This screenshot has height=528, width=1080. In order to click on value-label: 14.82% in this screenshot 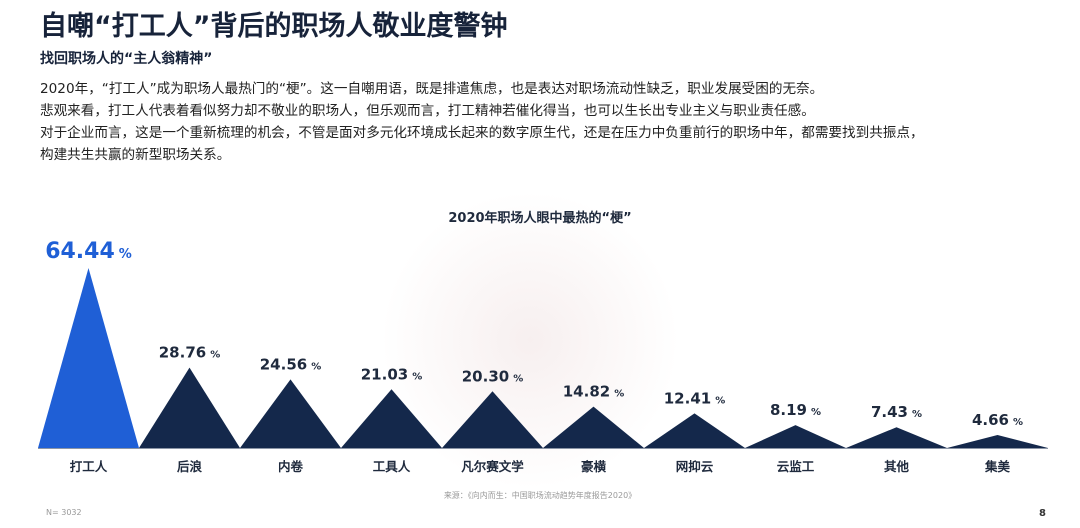, I will do `click(593, 392)`.